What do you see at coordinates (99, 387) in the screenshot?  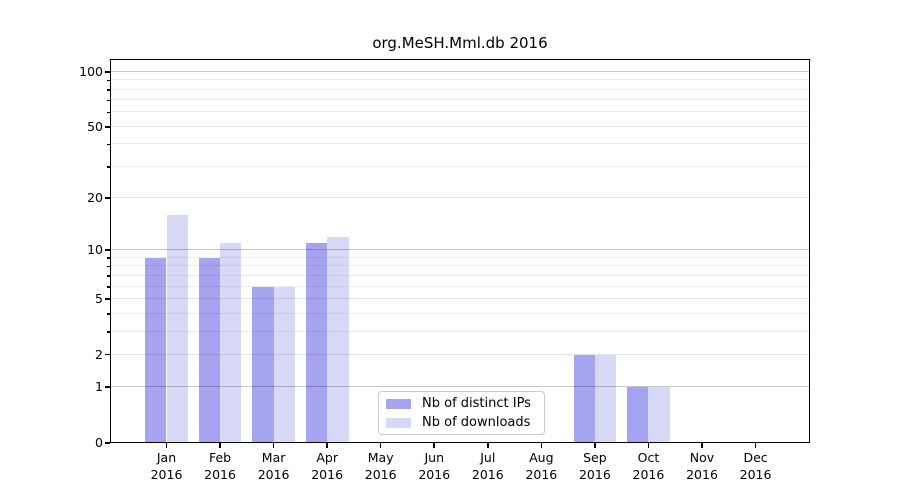 I see `y-axis-tick-label: 1` at bounding box center [99, 387].